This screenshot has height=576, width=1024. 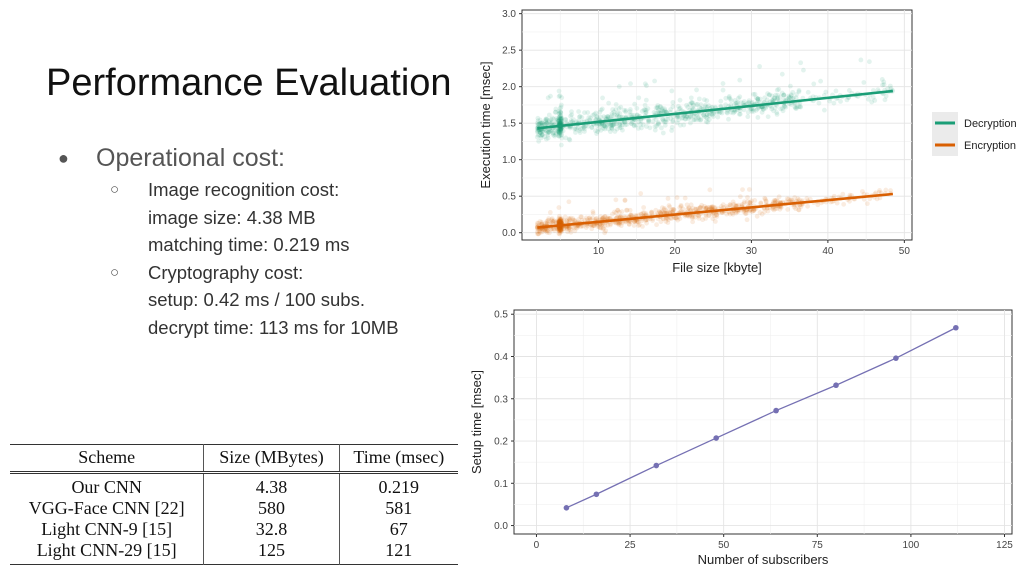 What do you see at coordinates (599, 251) in the screenshot?
I see `x-tick-label: 10` at bounding box center [599, 251].